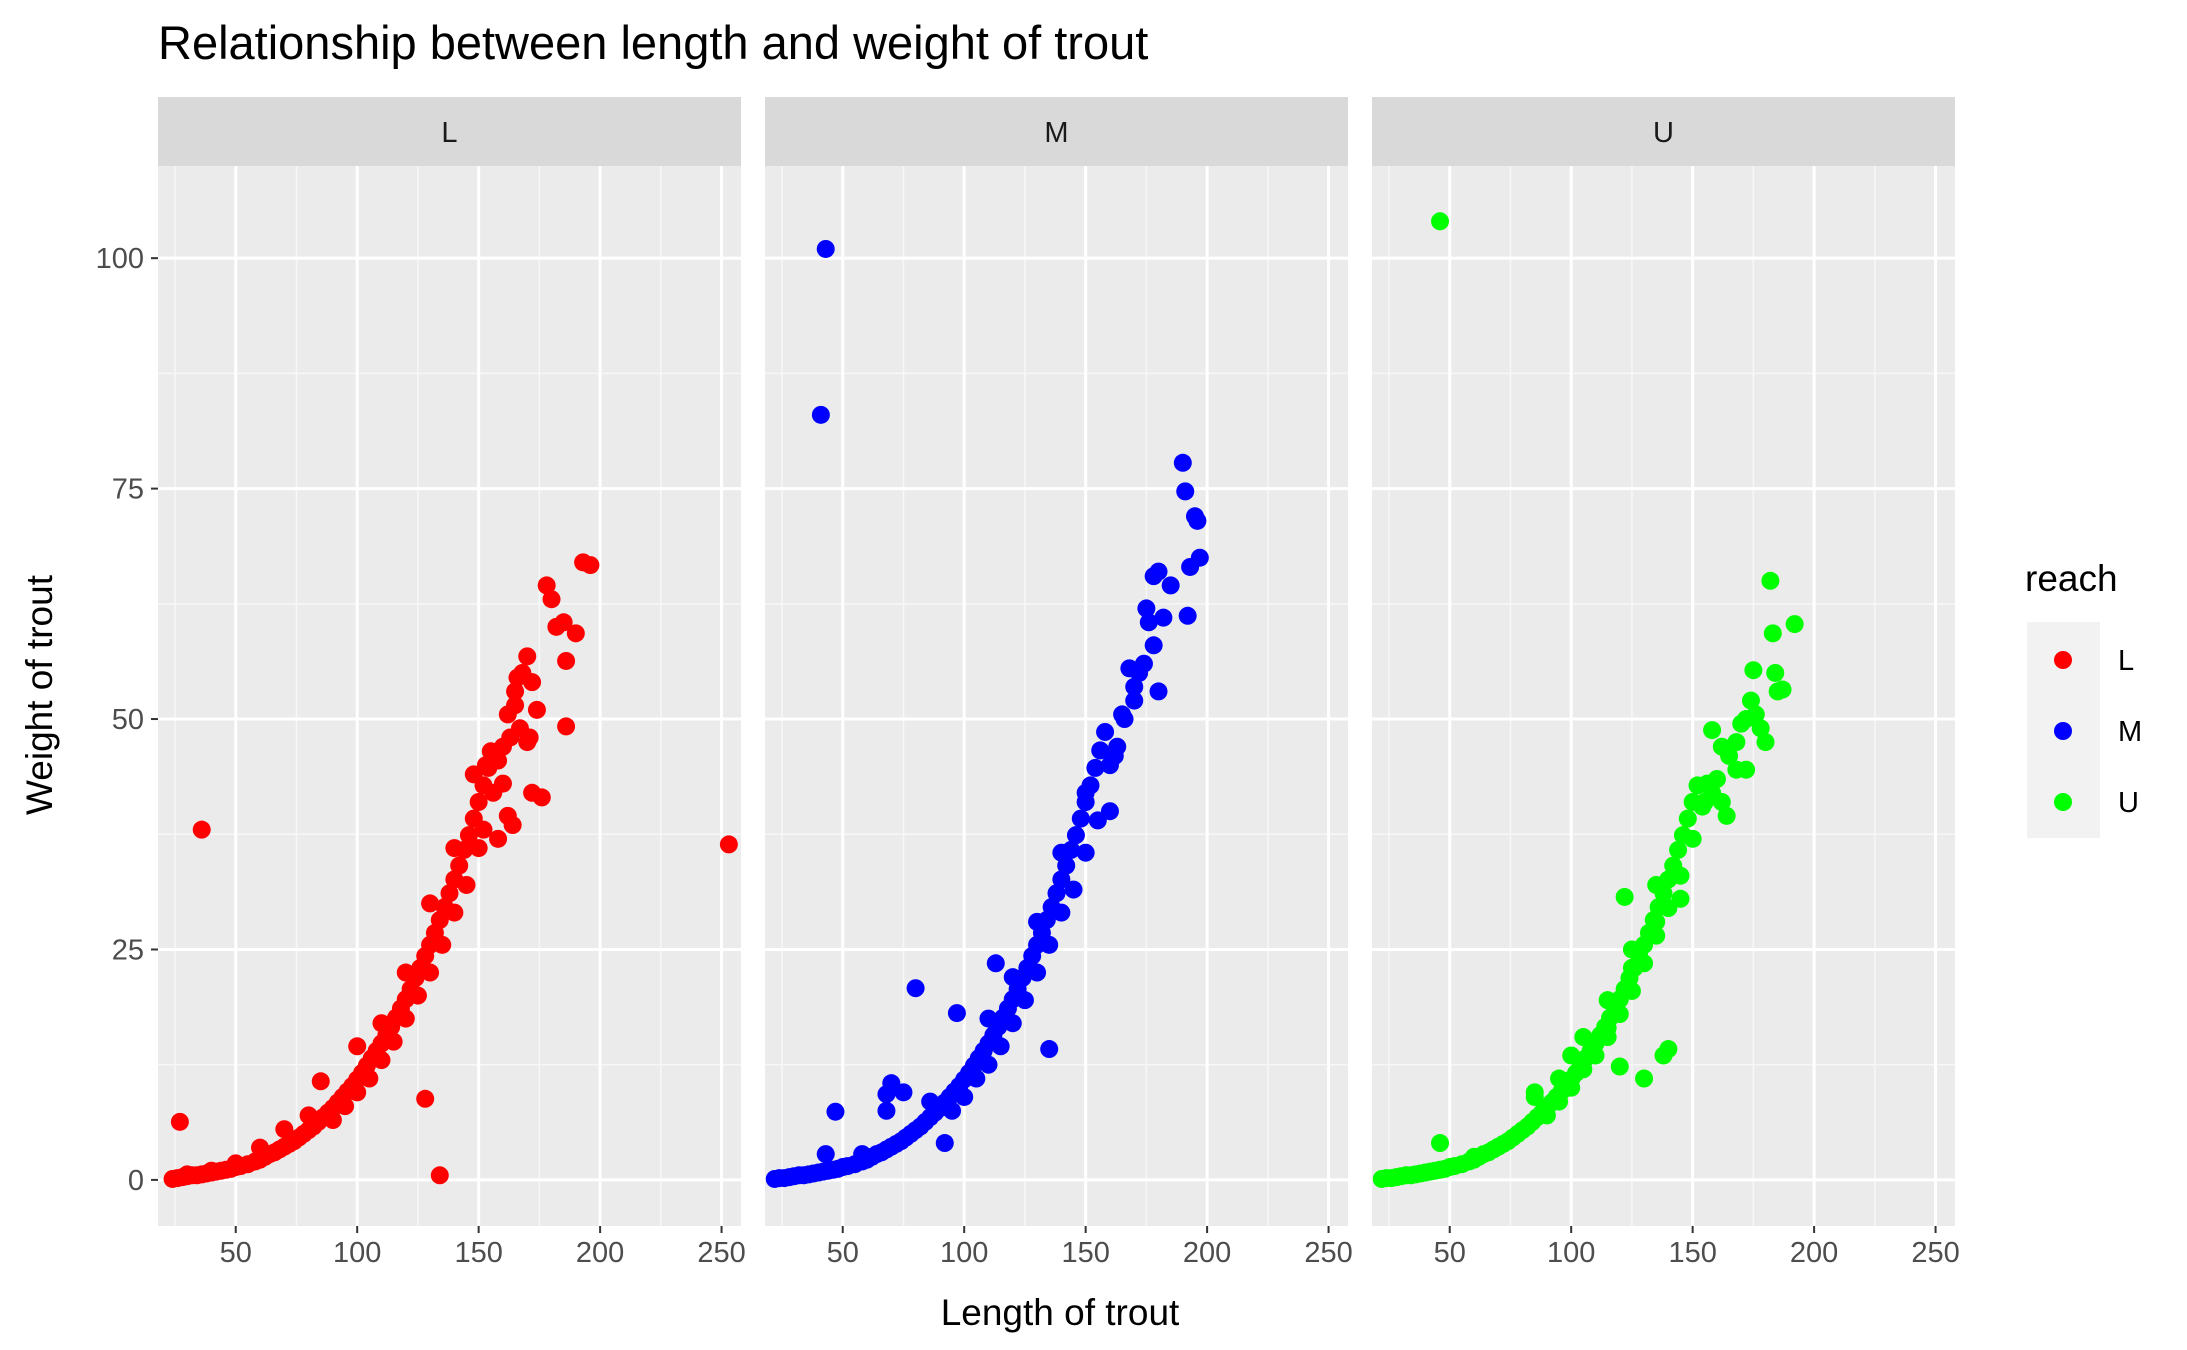  I want to click on x-tick-label: 250, so click(1935, 1253).